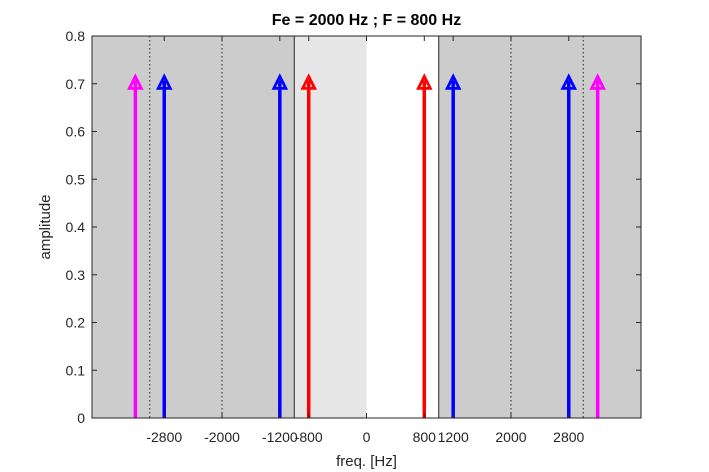  What do you see at coordinates (330, 227) in the screenshot?
I see `region-inner-left` at bounding box center [330, 227].